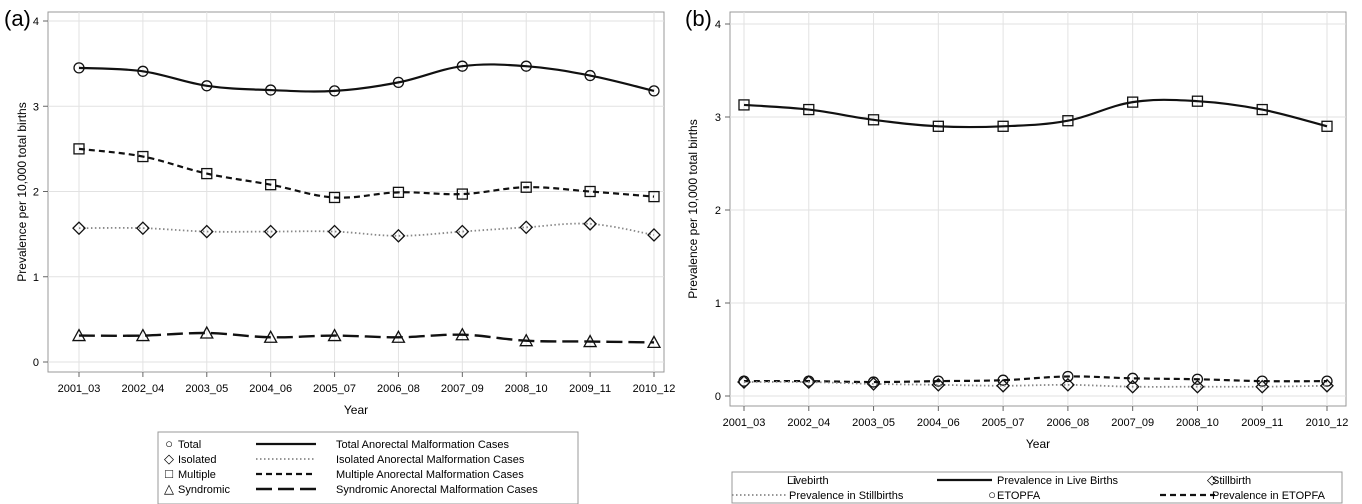 The image size is (1362, 504). Describe the element at coordinates (270, 389) in the screenshot. I see `a-xtick-label: 2004_06` at that location.